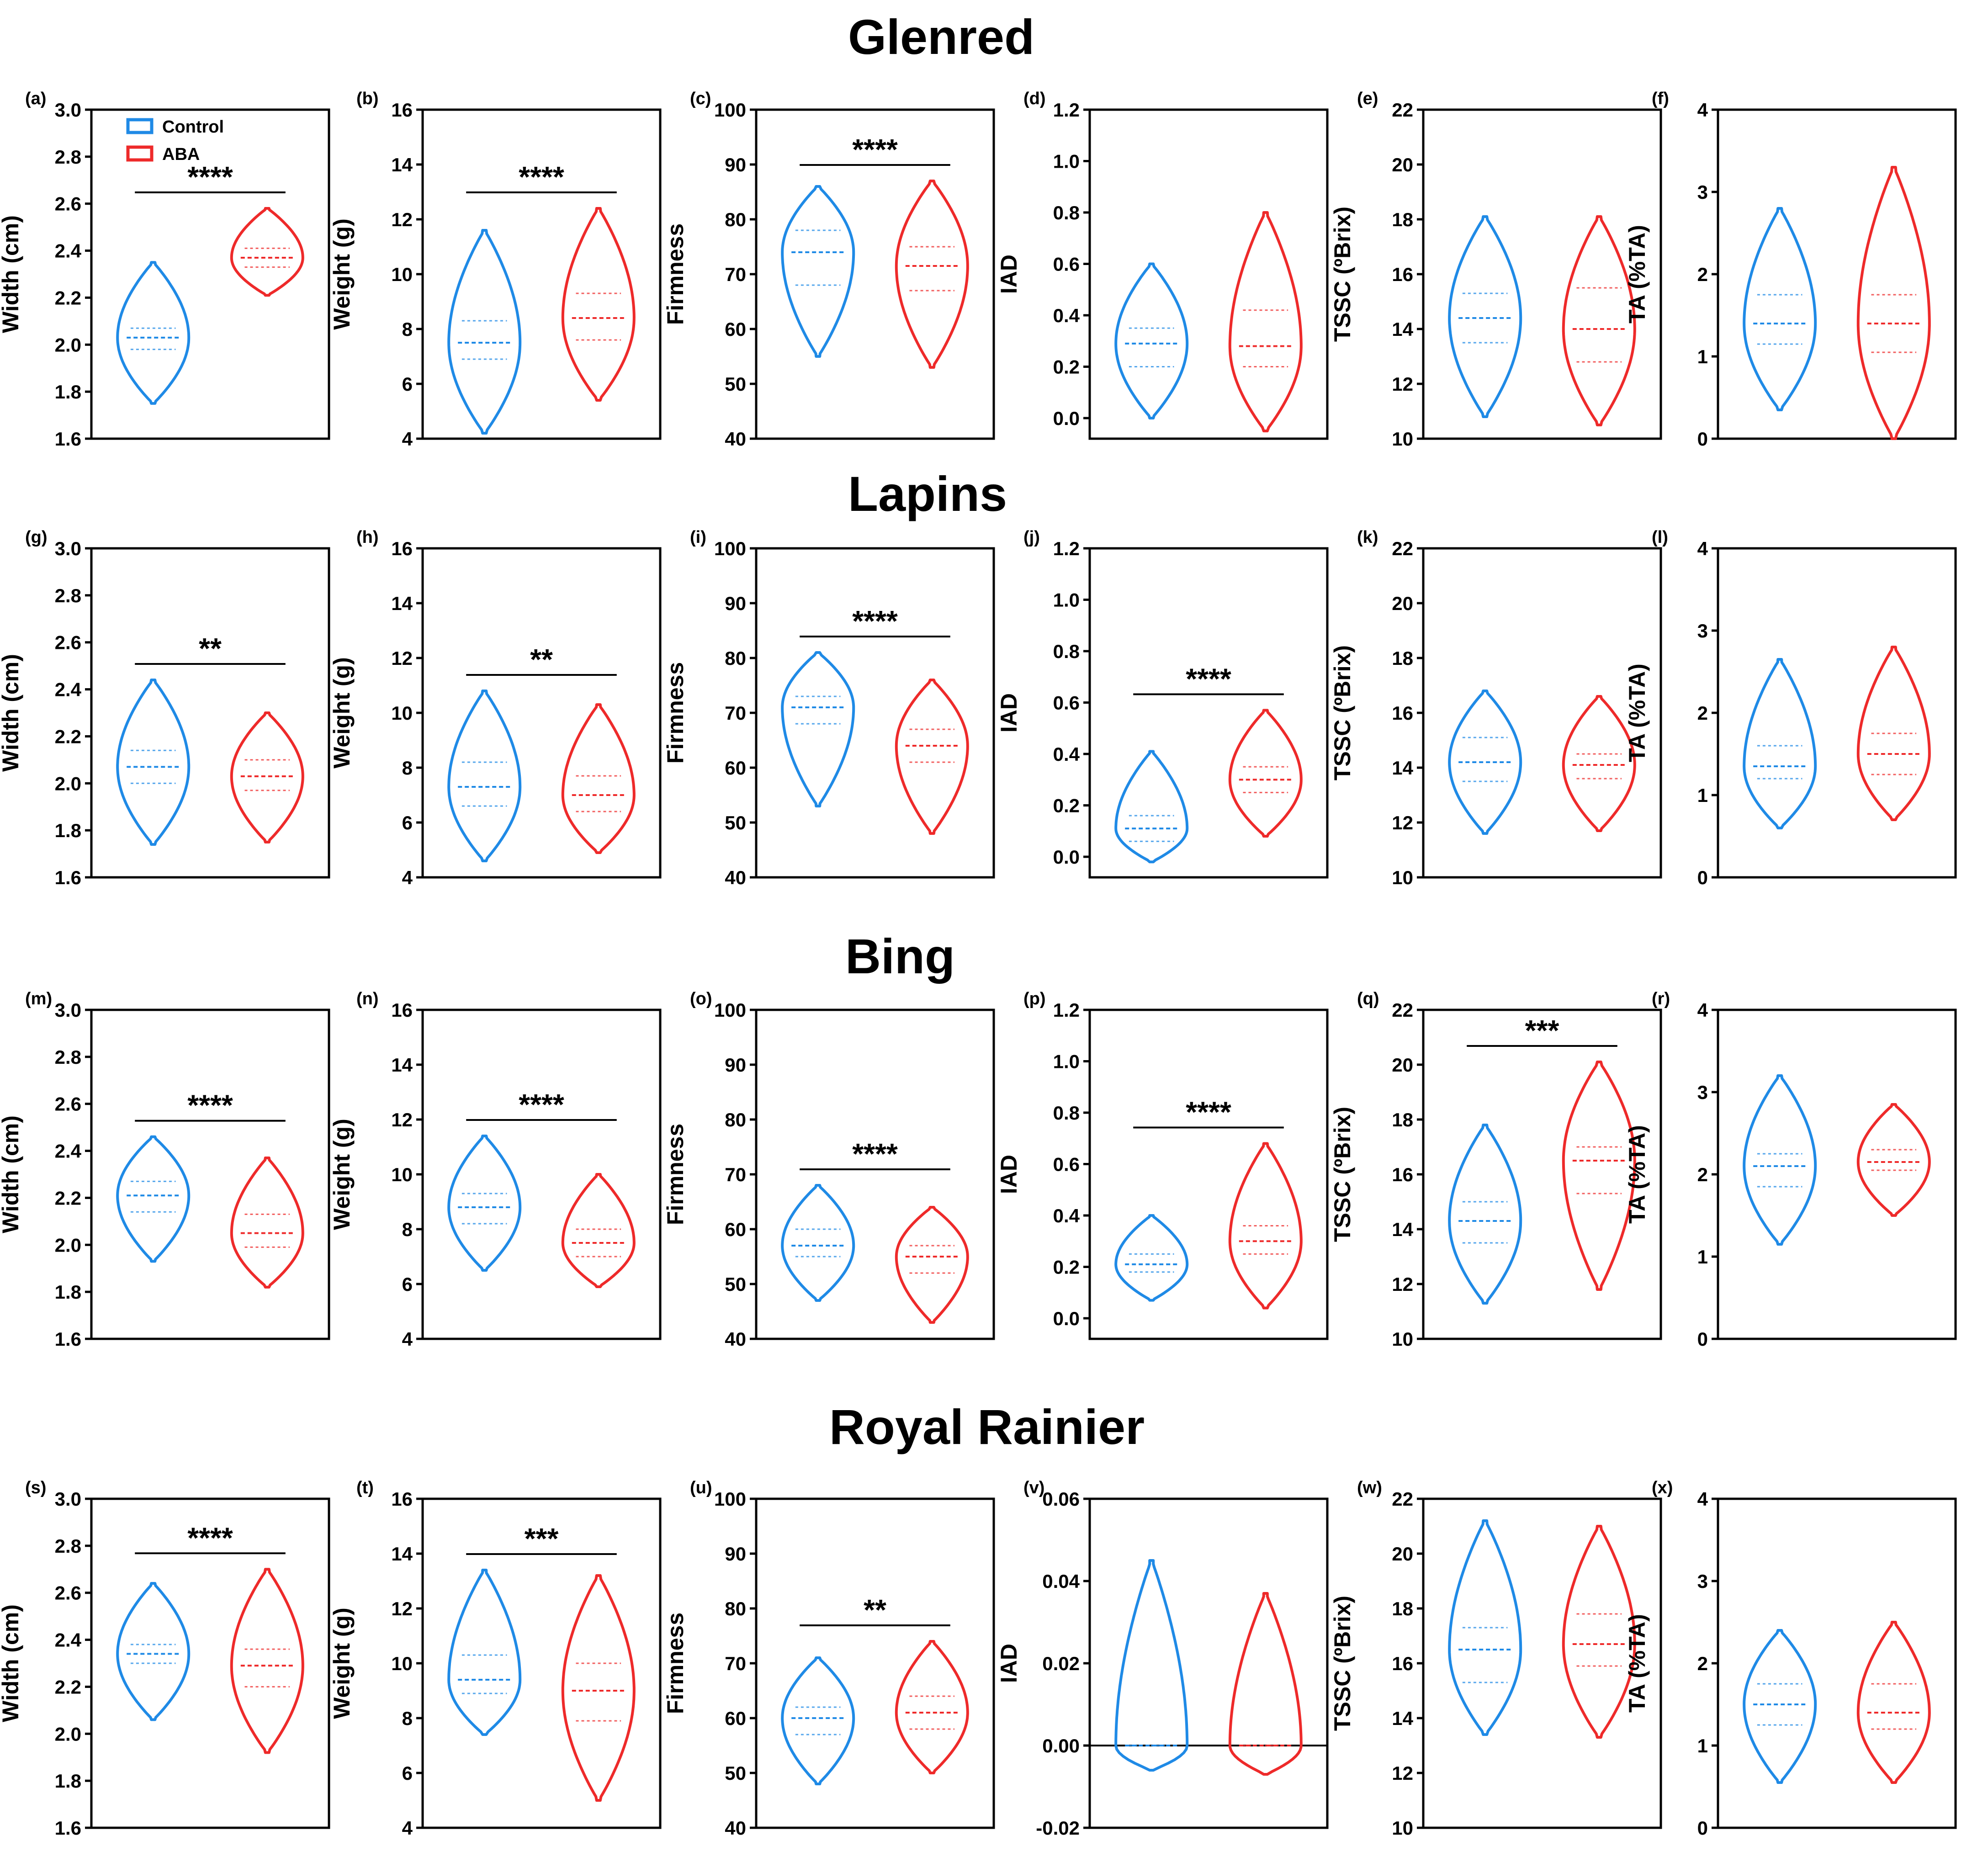  What do you see at coordinates (35, 1487) in the screenshot?
I see `panel-label: (s)` at bounding box center [35, 1487].